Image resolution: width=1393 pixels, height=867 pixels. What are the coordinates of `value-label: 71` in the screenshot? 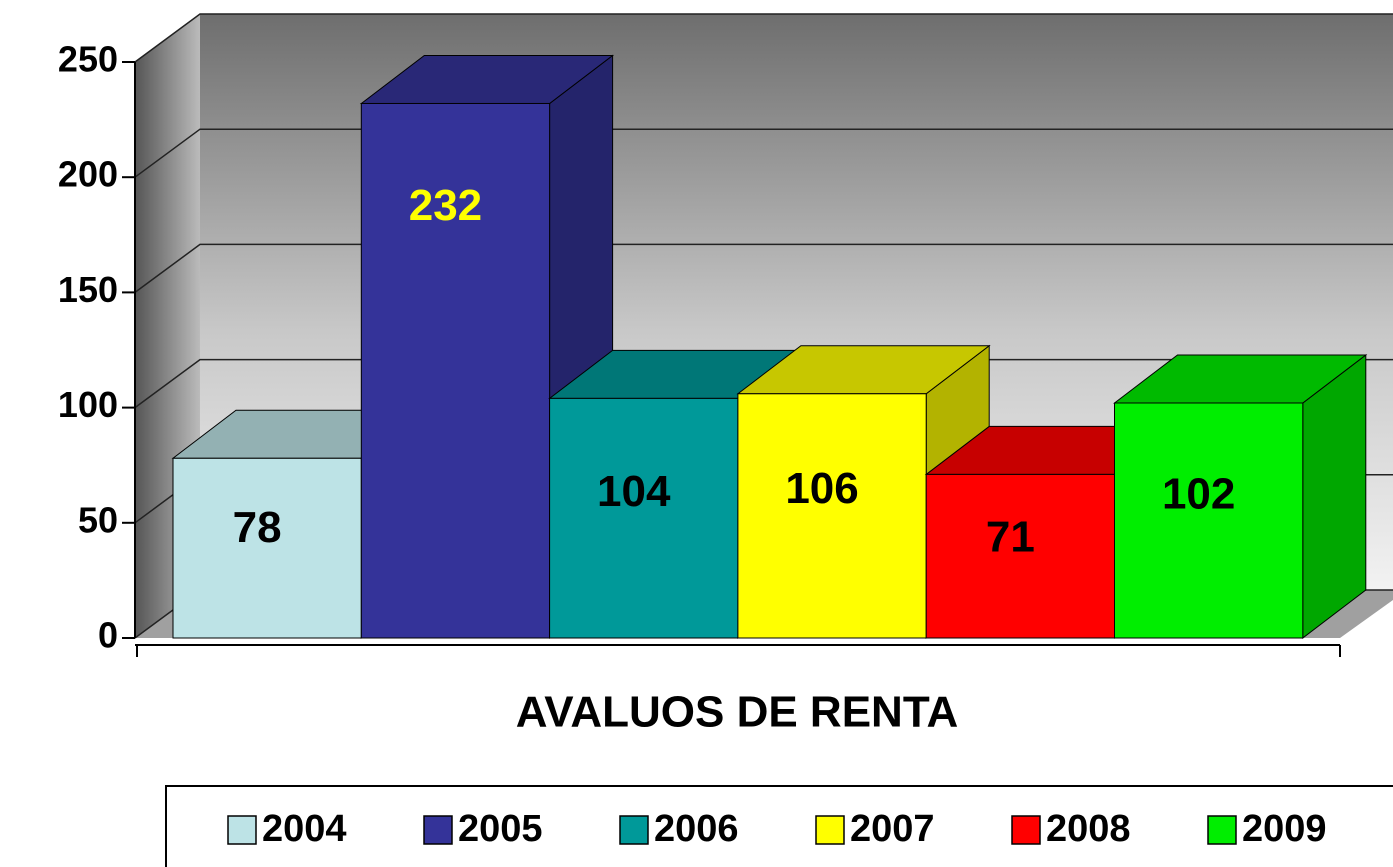 It's located at (1010, 536).